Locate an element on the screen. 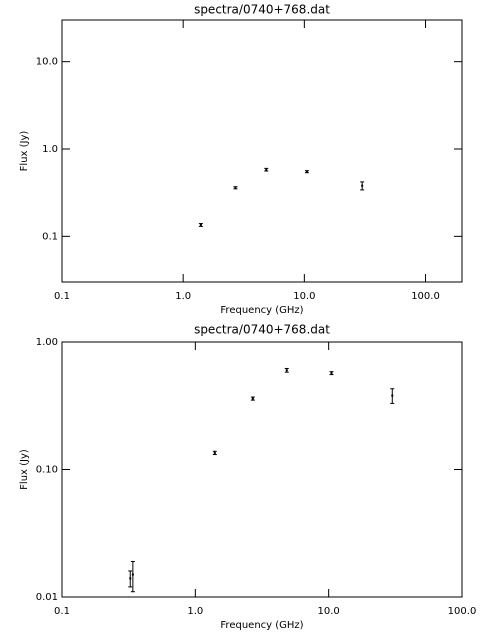 The height and width of the screenshot is (640, 480). y-tick-label: 0.01 is located at coordinates (47, 597).